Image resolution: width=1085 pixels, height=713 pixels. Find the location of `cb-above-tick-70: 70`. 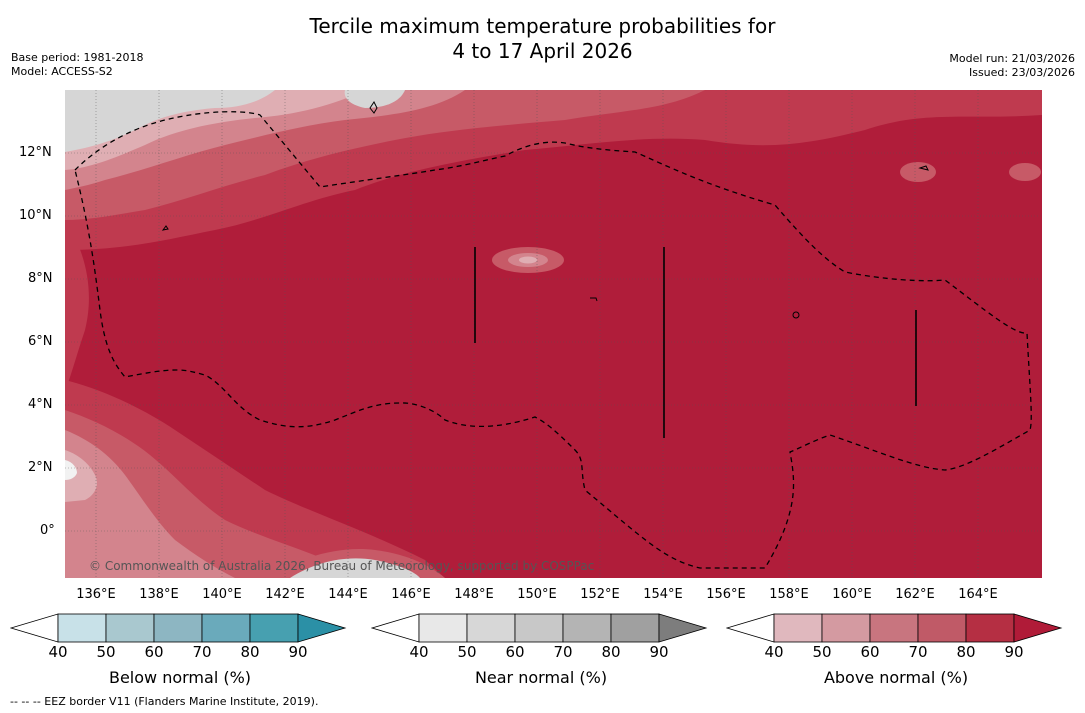

cb-above-tick-70: 70 is located at coordinates (918, 652).